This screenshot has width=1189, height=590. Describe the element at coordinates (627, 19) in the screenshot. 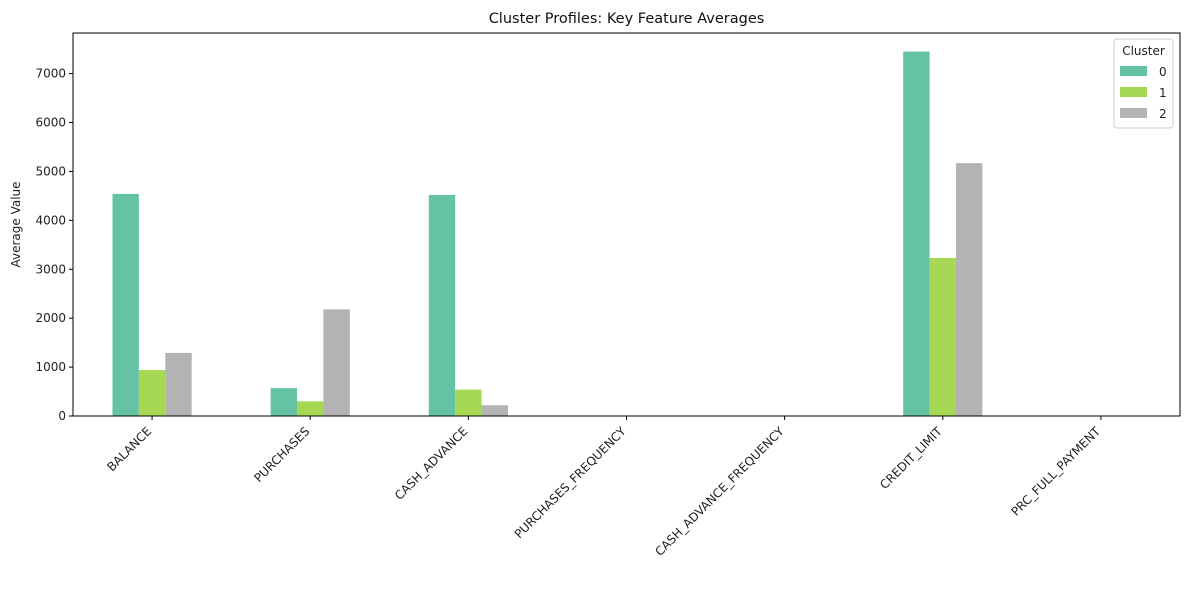

I see `chart-title: Cluster Profiles: Key Feature Averages` at that location.